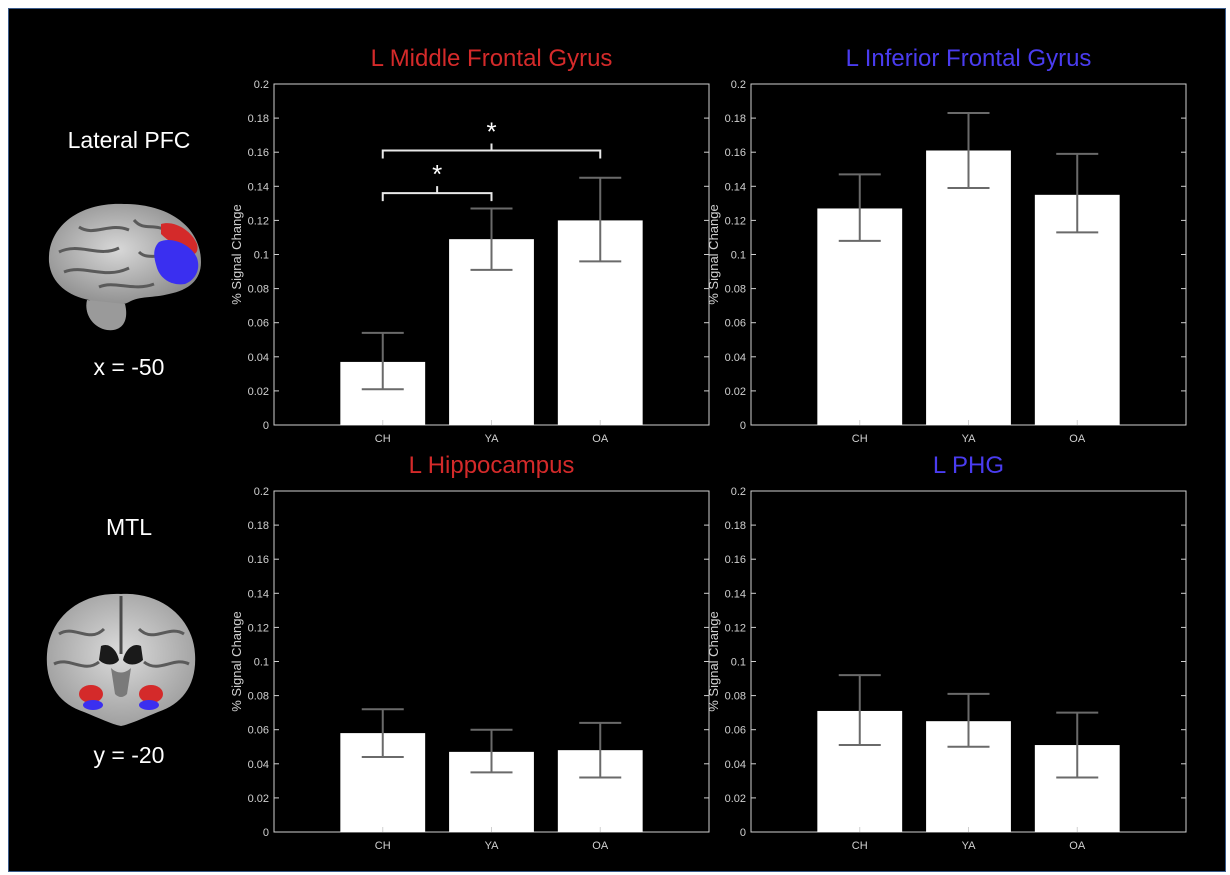 The width and height of the screenshot is (1230, 875). Describe the element at coordinates (129, 755) in the screenshot. I see `region-coord-y: y = -20` at that location.